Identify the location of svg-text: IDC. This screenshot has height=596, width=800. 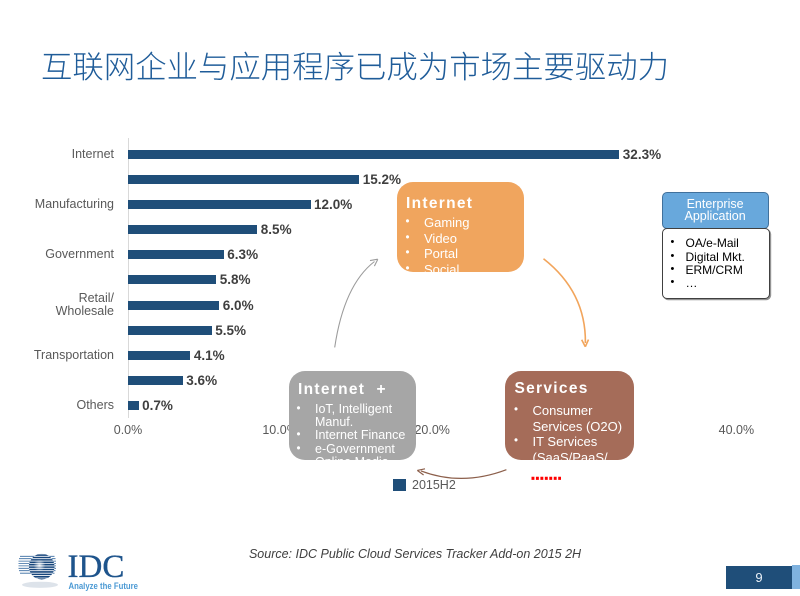
(96, 567).